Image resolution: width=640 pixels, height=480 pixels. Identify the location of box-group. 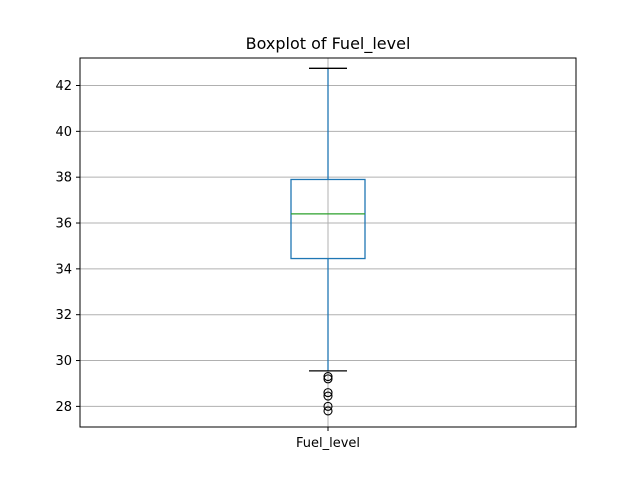
(328, 241).